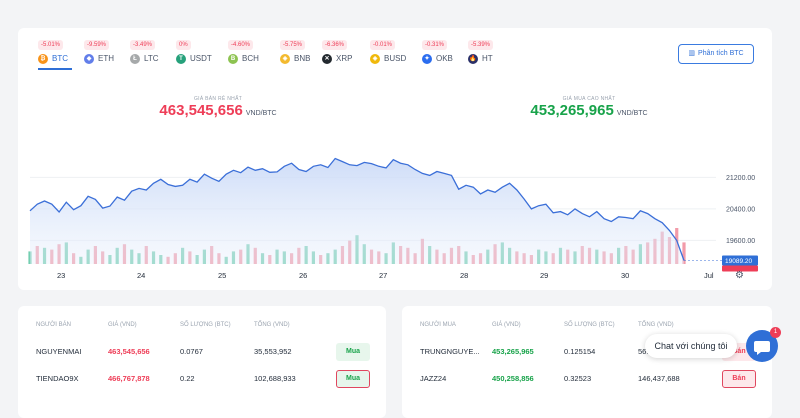 This screenshot has height=418, width=800. What do you see at coordinates (344, 58) in the screenshot?
I see `coin-symbol: XRP` at bounding box center [344, 58].